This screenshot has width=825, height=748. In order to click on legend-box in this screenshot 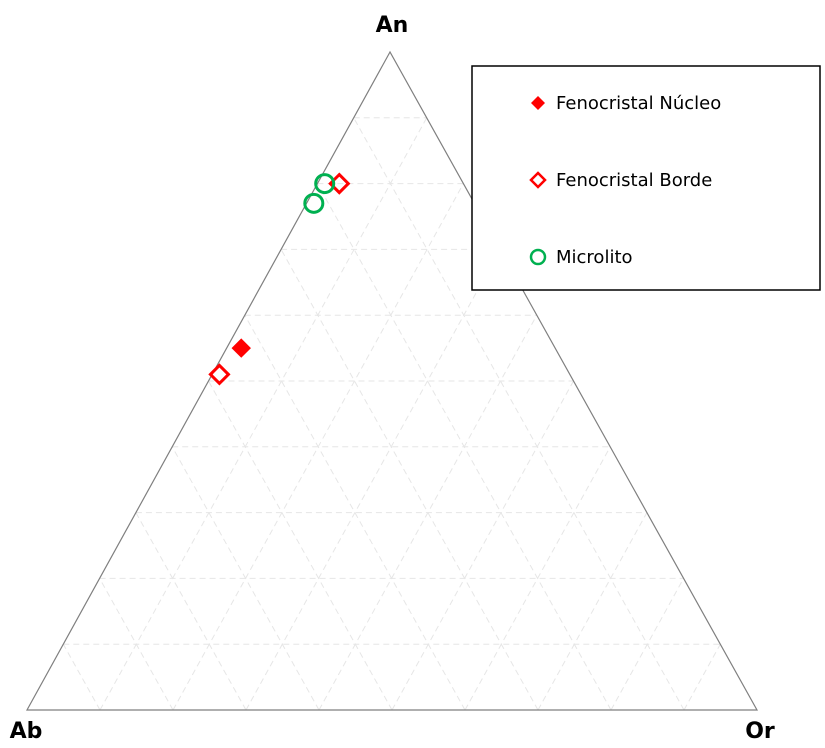, I will do `click(646, 178)`.